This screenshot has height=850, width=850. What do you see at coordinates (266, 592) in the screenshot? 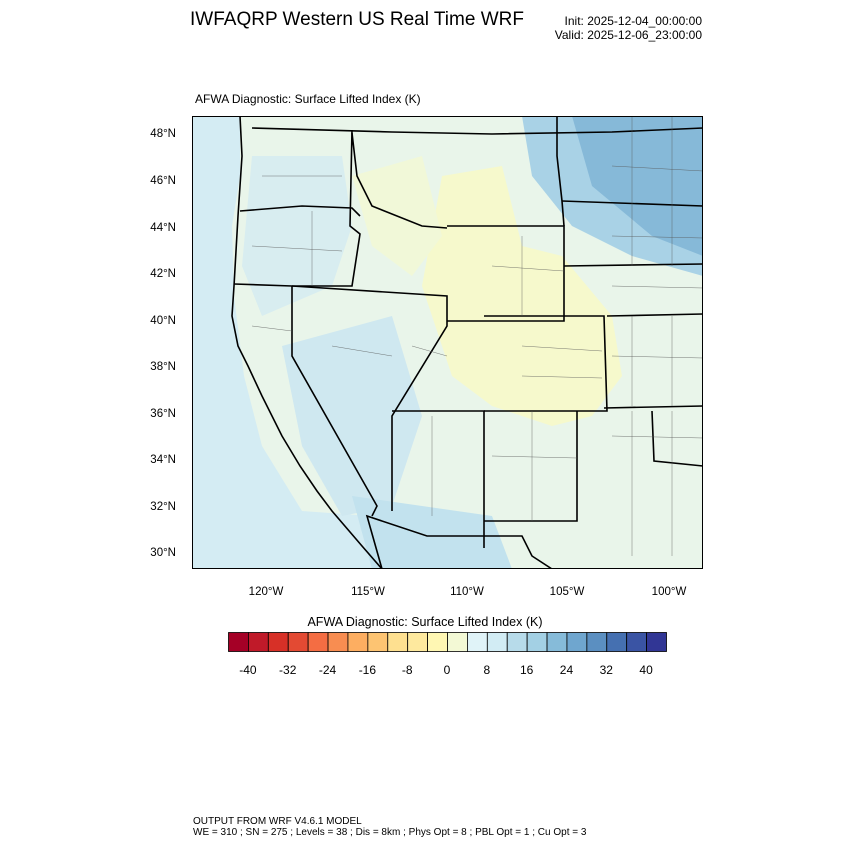
I see `lon-label: 120°W` at bounding box center [266, 592].